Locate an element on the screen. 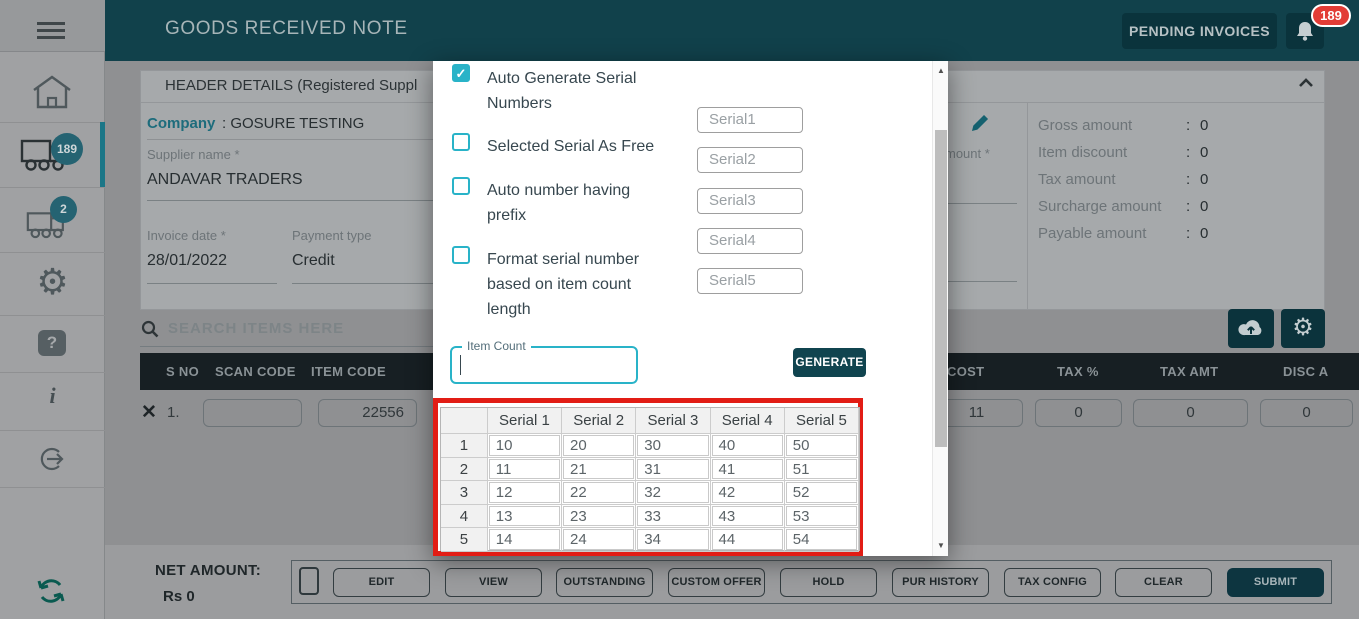 This screenshot has height=619, width=1359. serial-cell-input: 54 is located at coordinates (821, 539).